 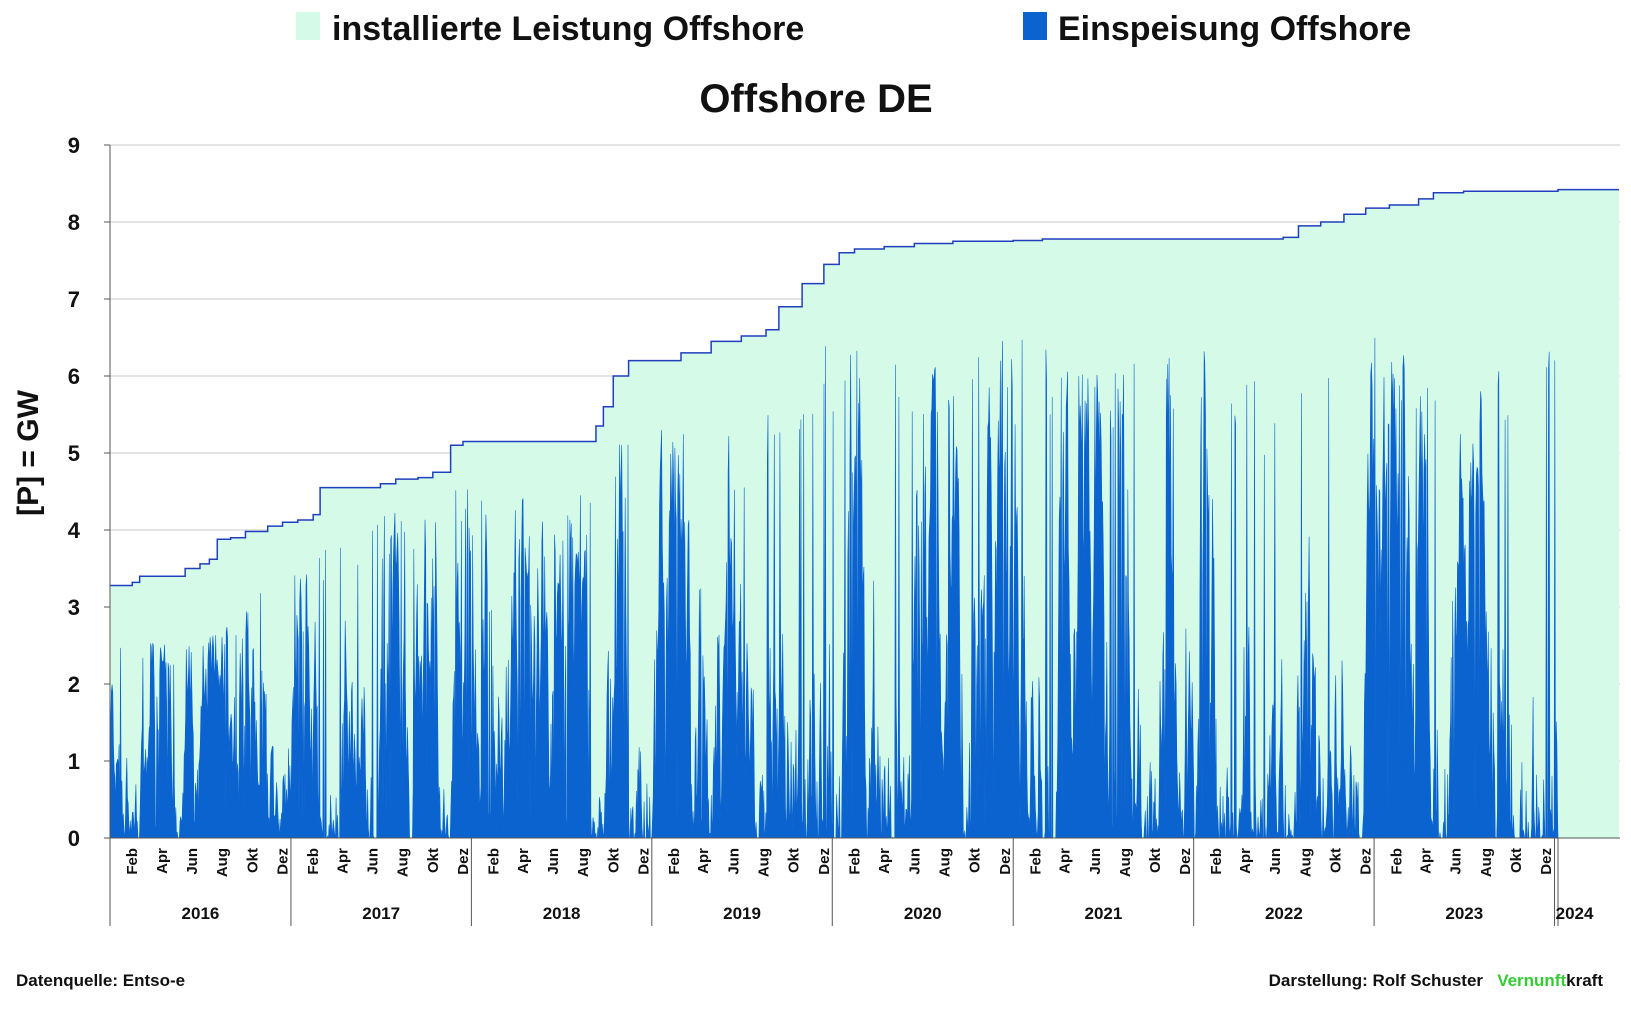 What do you see at coordinates (252, 860) in the screenshot?
I see `month-label-2016-Okt: Okt` at bounding box center [252, 860].